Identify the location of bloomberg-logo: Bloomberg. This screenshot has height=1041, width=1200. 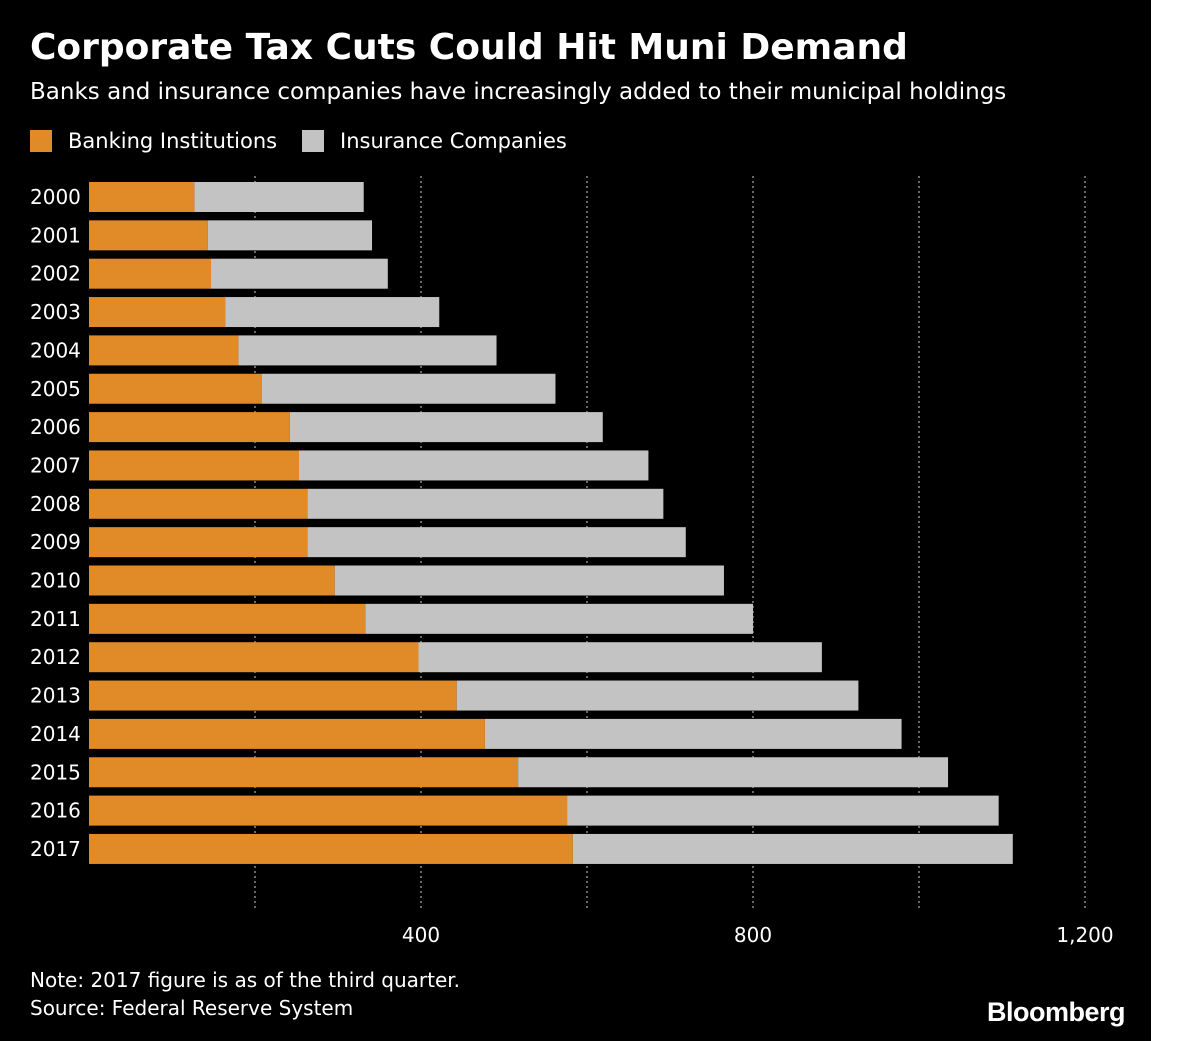
(1056, 1012).